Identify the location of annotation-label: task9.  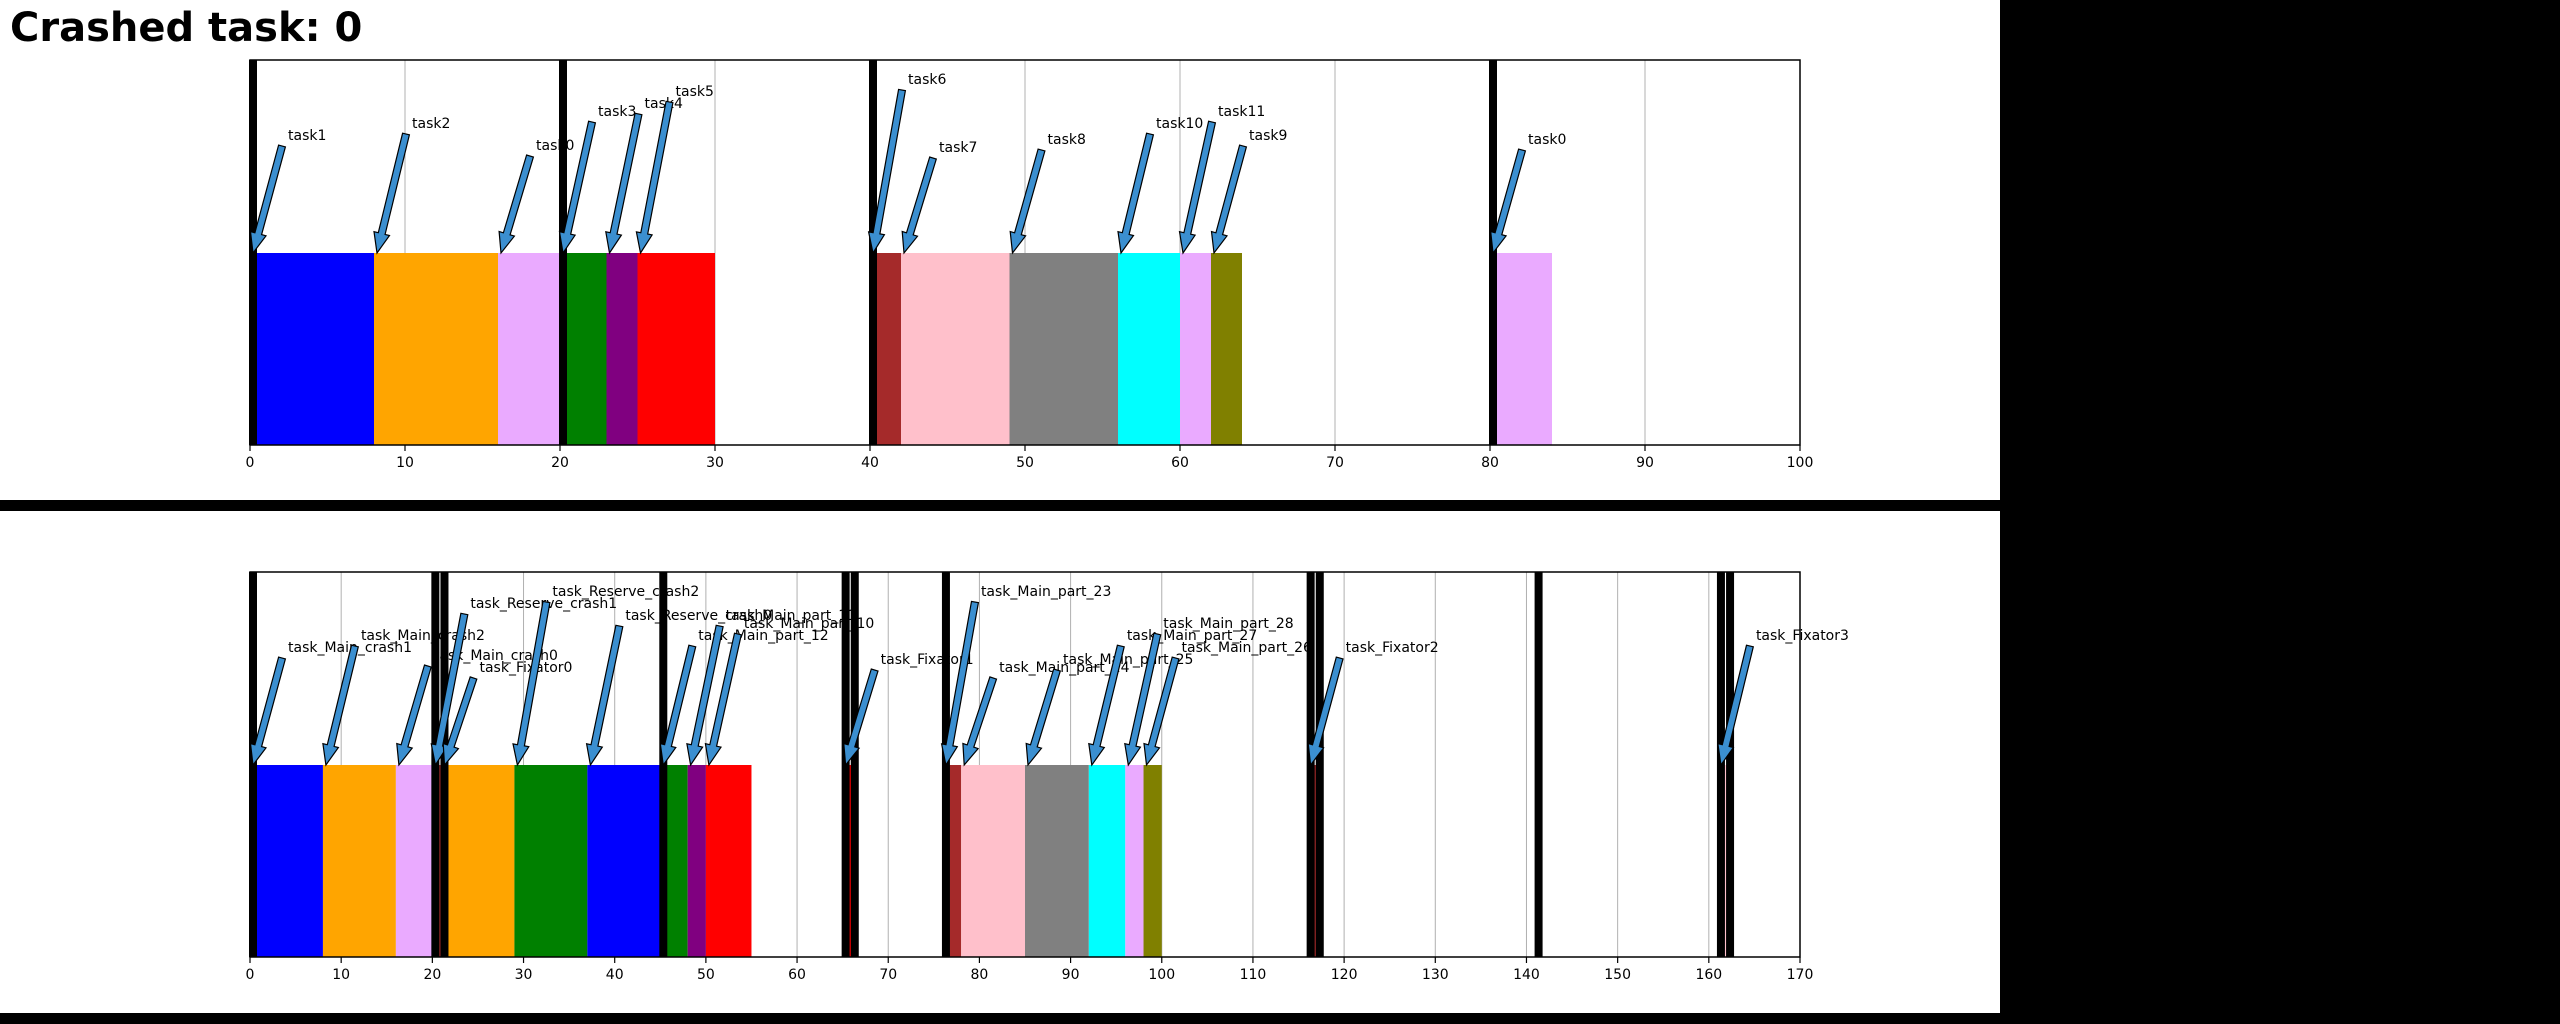
(1268, 136).